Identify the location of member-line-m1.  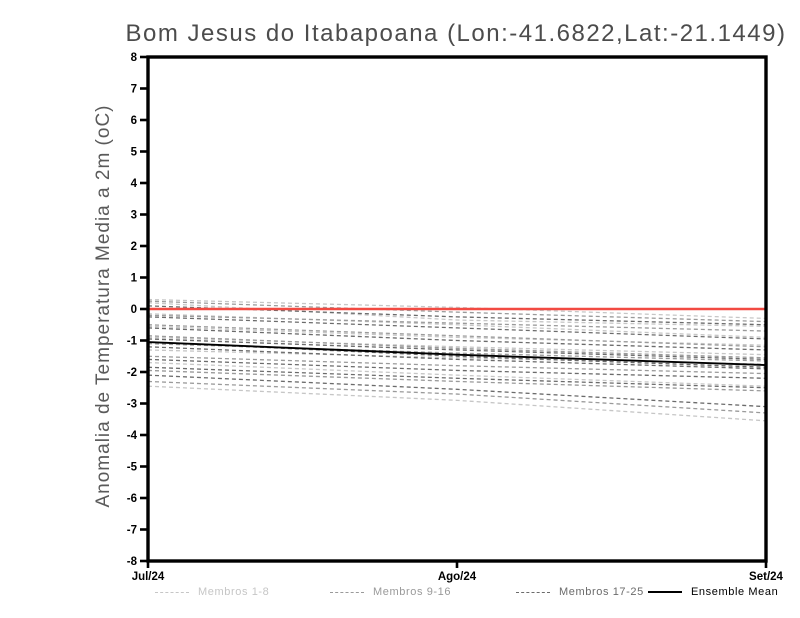
(457, 309).